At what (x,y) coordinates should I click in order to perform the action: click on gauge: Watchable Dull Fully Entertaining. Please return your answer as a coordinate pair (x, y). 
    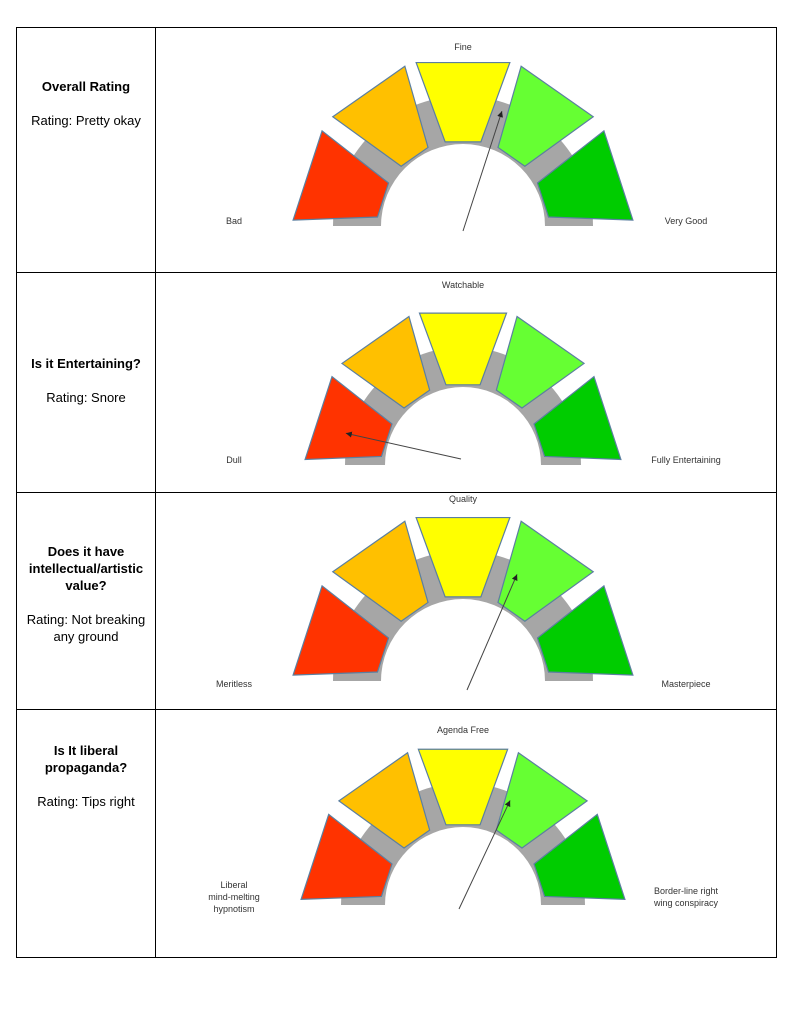
    Looking at the image, I should click on (473, 372).